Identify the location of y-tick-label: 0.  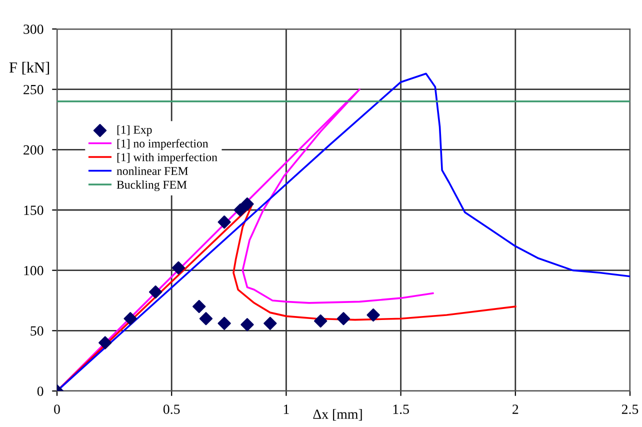
(40, 391).